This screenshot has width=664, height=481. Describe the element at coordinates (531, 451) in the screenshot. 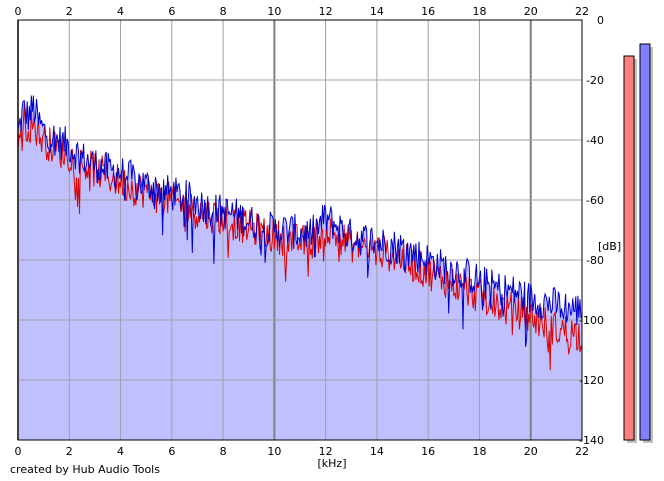

I see `x-tick-label-bottom: 20` at that location.